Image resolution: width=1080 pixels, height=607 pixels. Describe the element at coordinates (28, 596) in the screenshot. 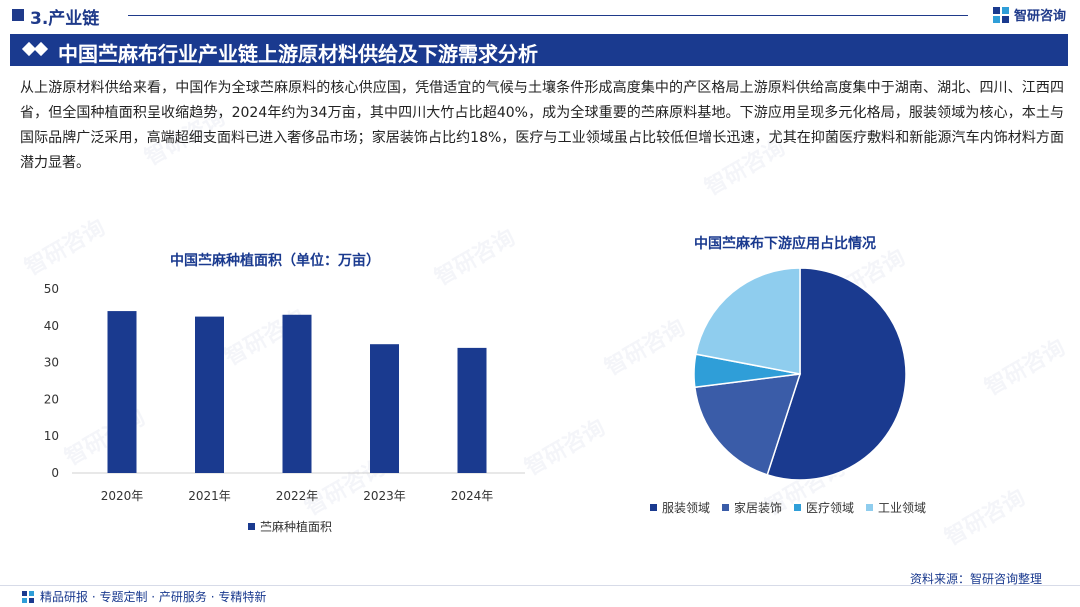

I see `brand-icon` at that location.